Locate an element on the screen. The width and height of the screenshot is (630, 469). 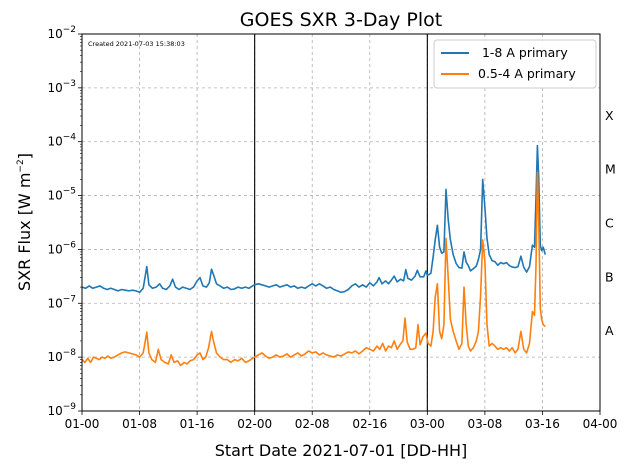
x-tick-label-4: 02-08 is located at coordinates (312, 424).